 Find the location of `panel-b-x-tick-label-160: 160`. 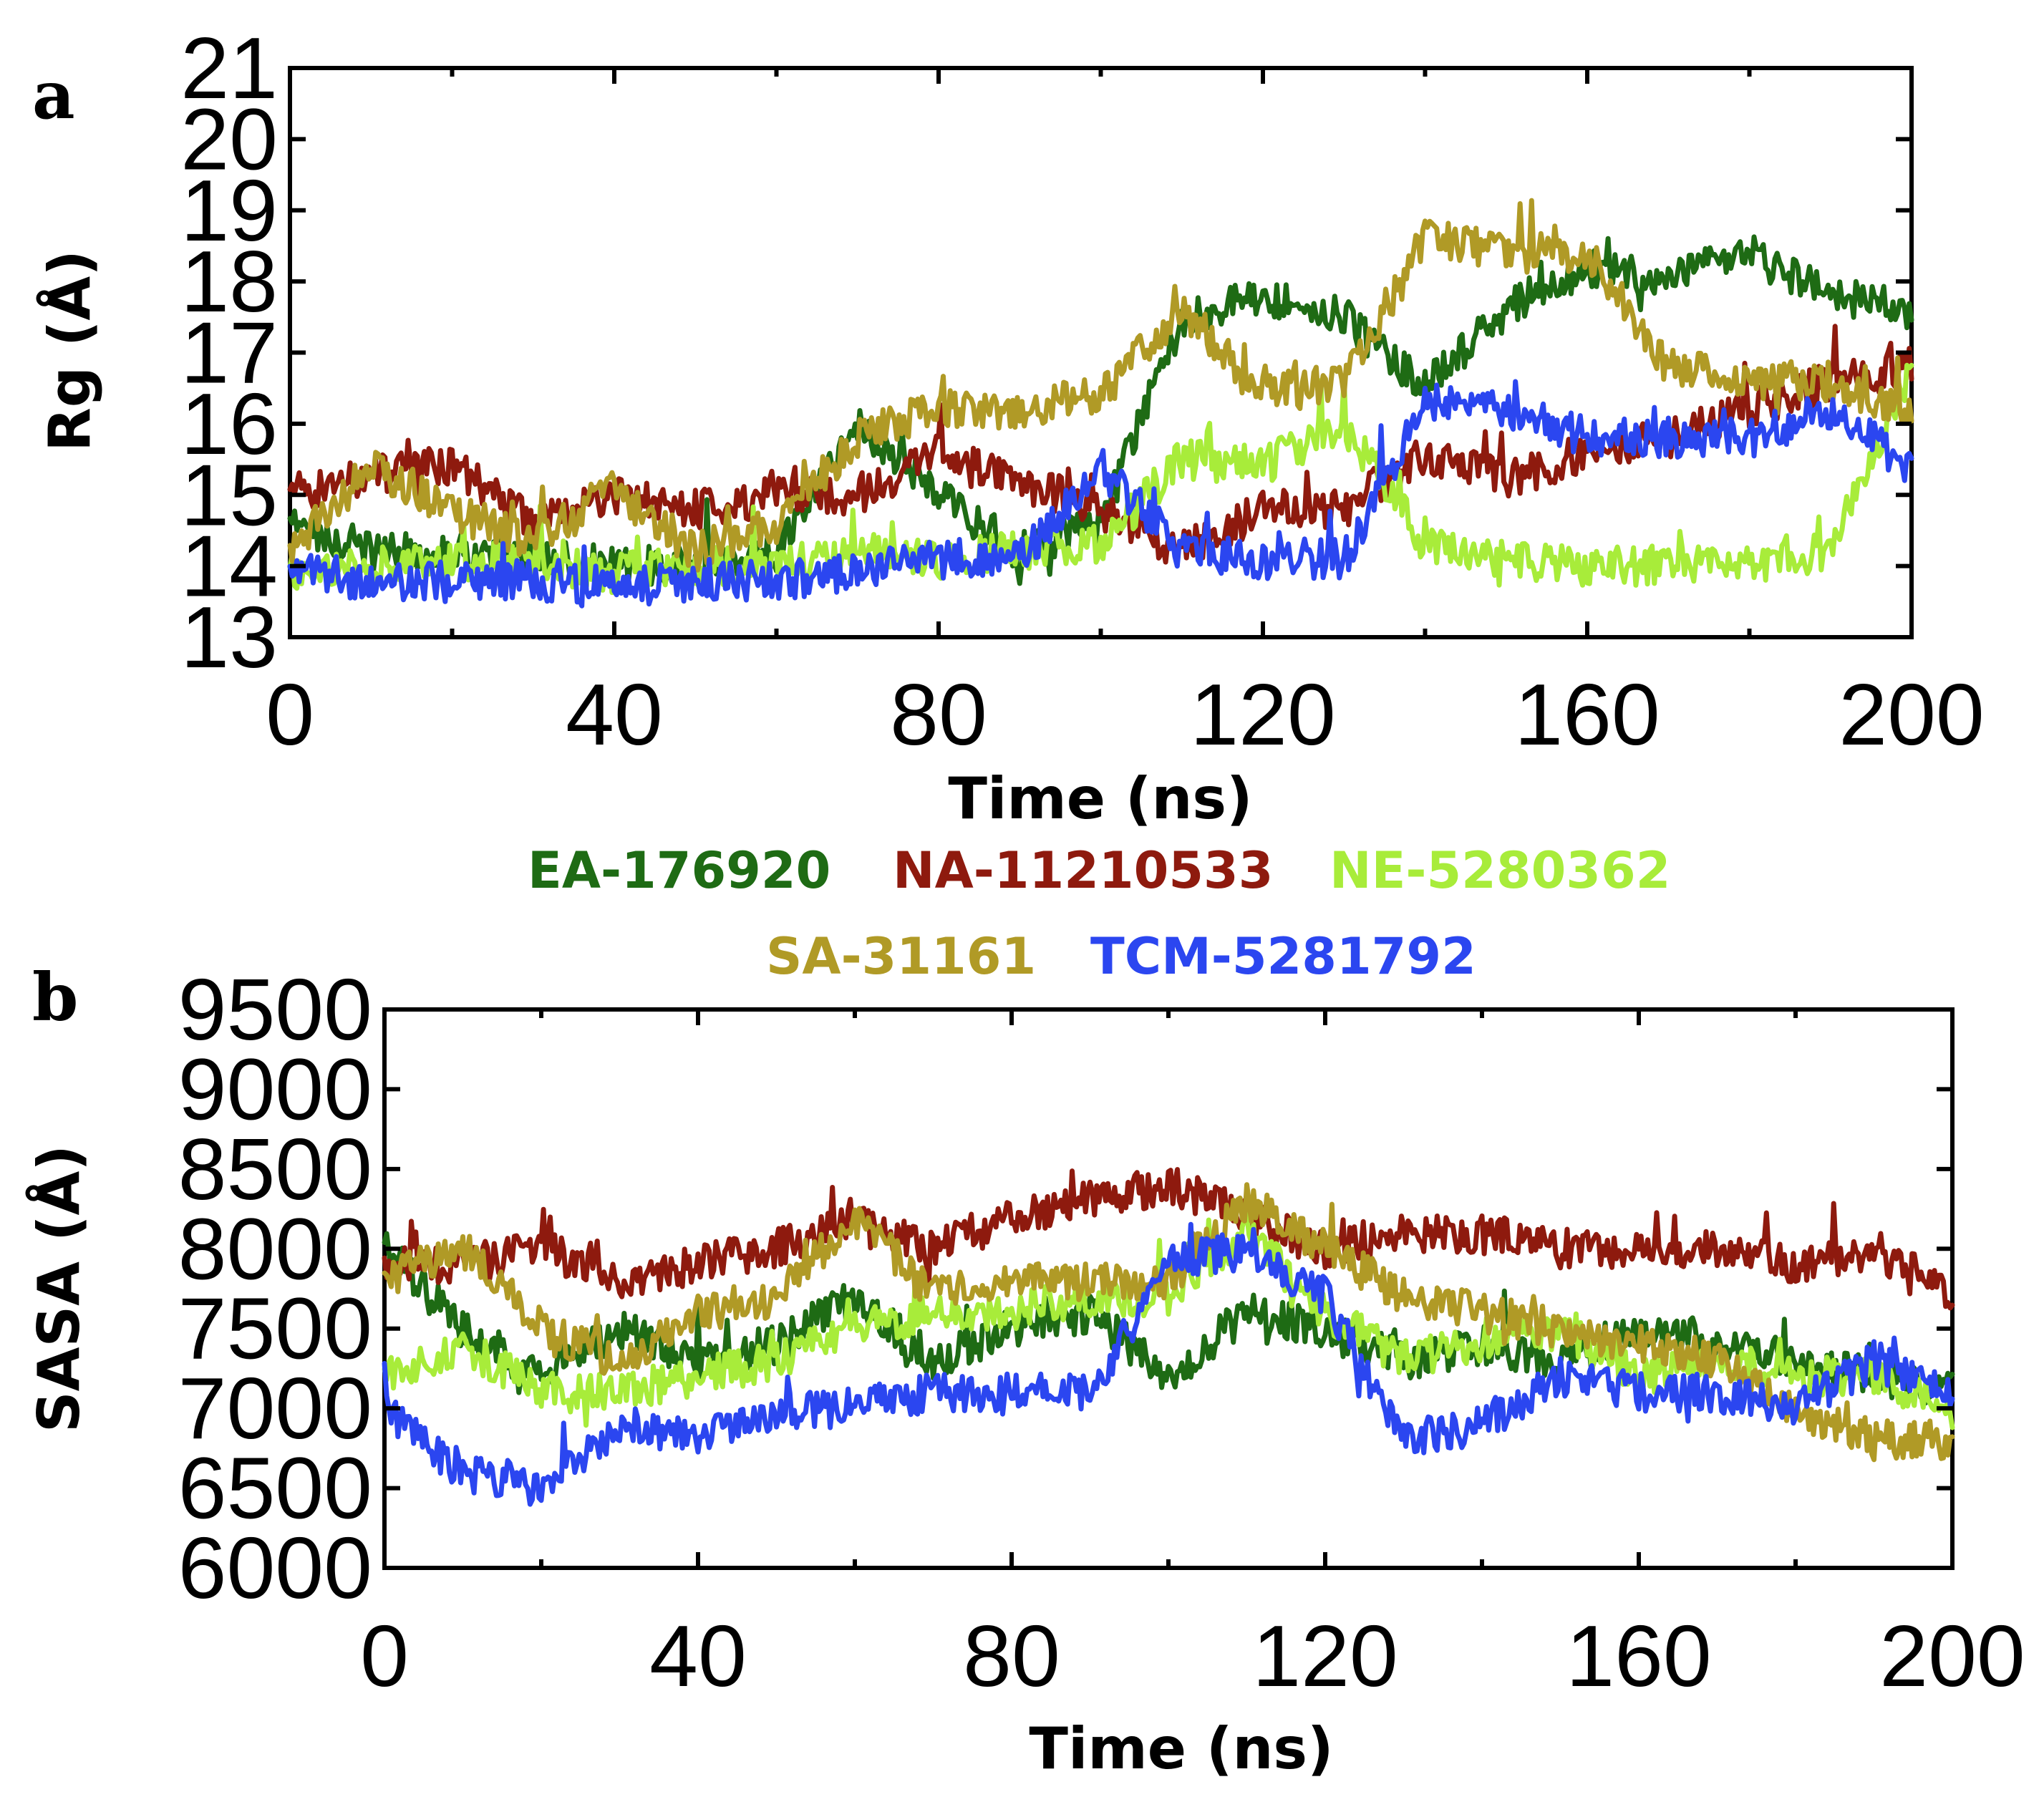

panel-b-x-tick-label-160: 160 is located at coordinates (1639, 1656).